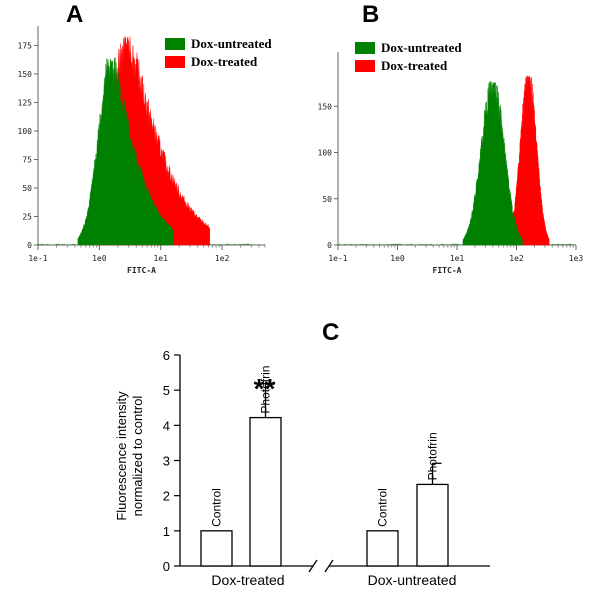 Image resolution: width=590 pixels, height=590 pixels. I want to click on y-tick-label: 5, so click(166, 390).